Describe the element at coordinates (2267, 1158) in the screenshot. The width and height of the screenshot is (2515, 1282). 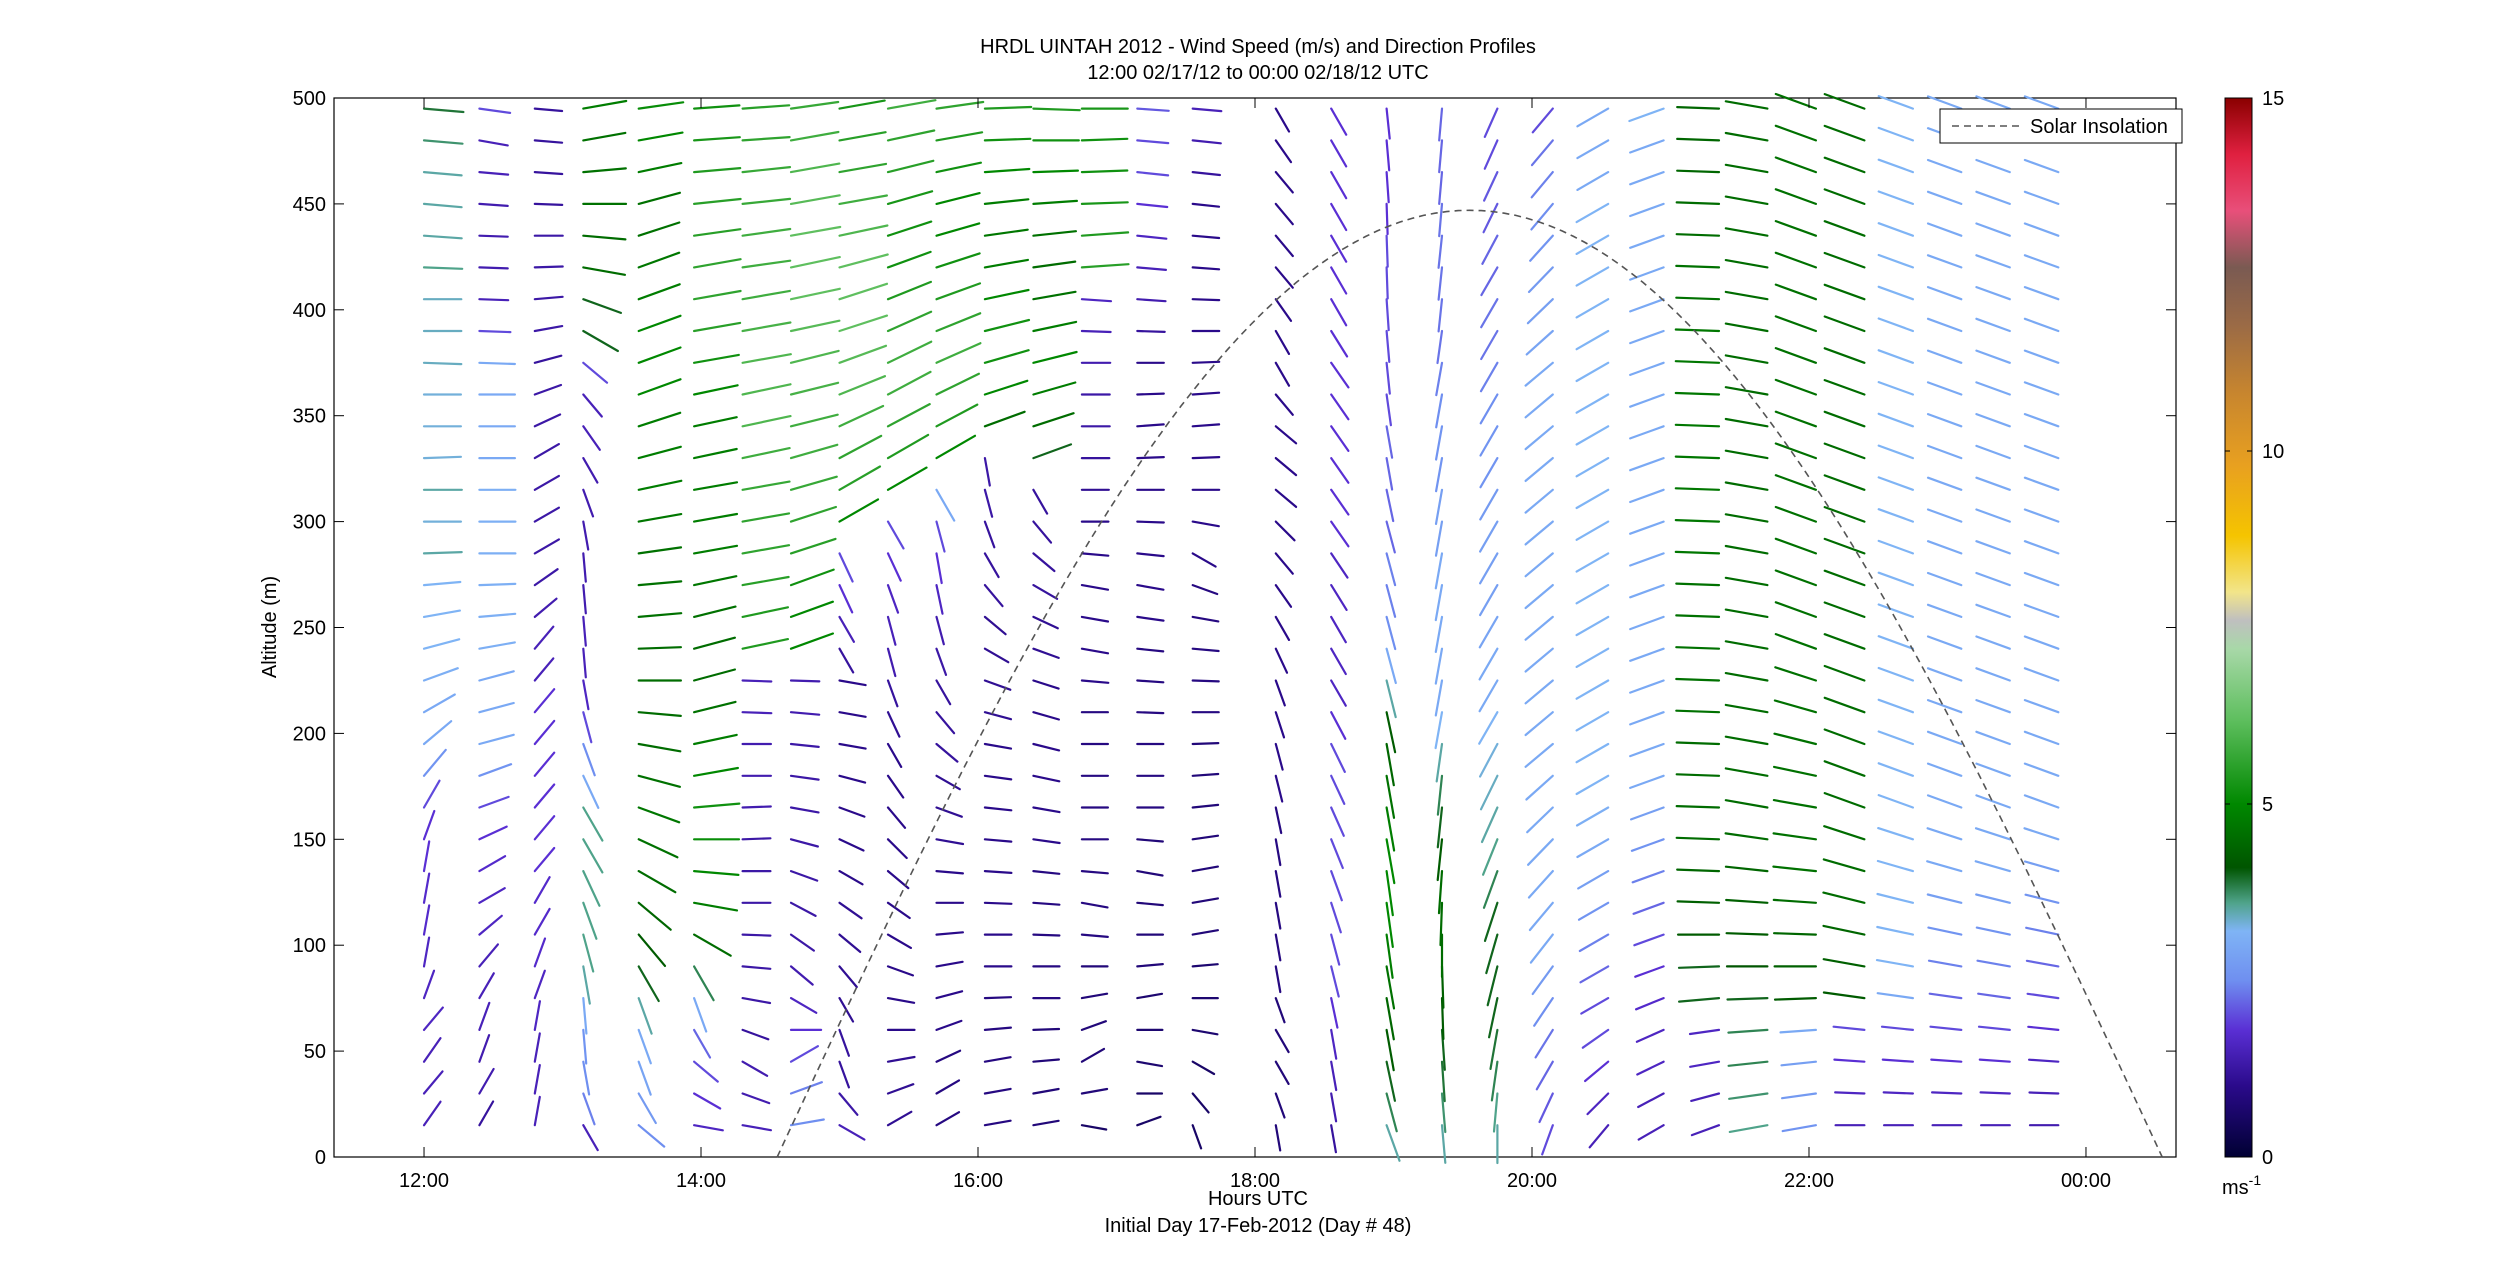
I see `colorbar-tick-label: 0` at that location.